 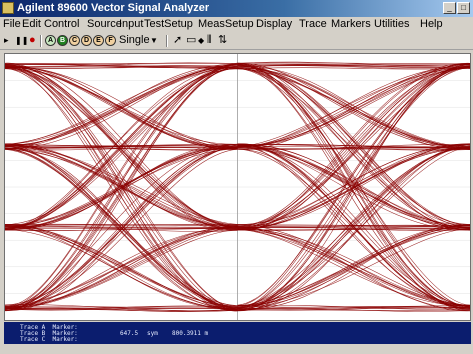 What do you see at coordinates (190, 333) in the screenshot?
I see `marker-readout: 800.3911 m` at bounding box center [190, 333].